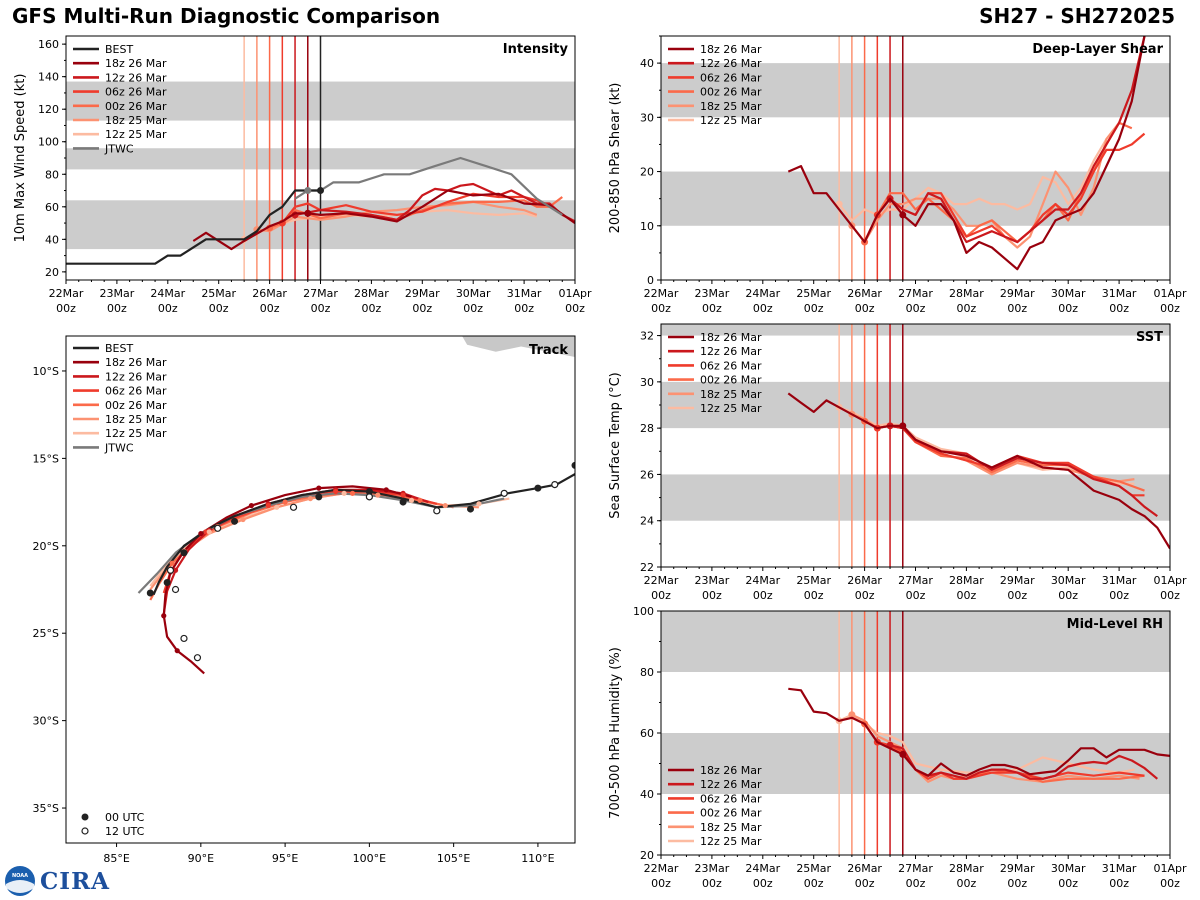  I want to click on intensity-ytick-label: 60, so click(52, 207).